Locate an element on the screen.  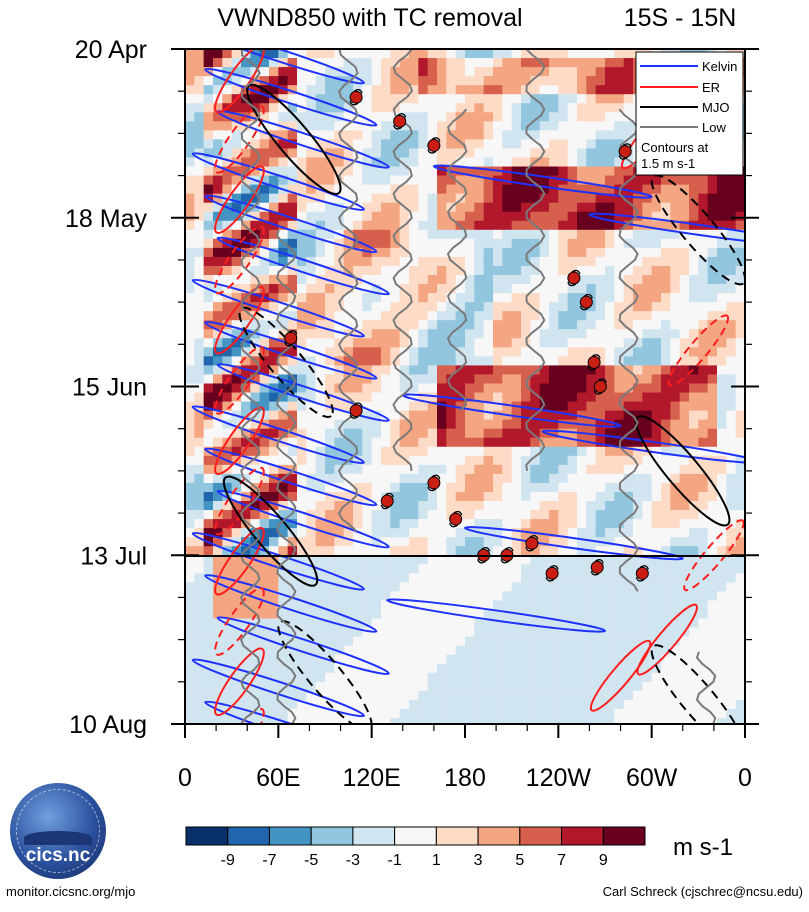
colorbar-swatch is located at coordinates (374, 836).